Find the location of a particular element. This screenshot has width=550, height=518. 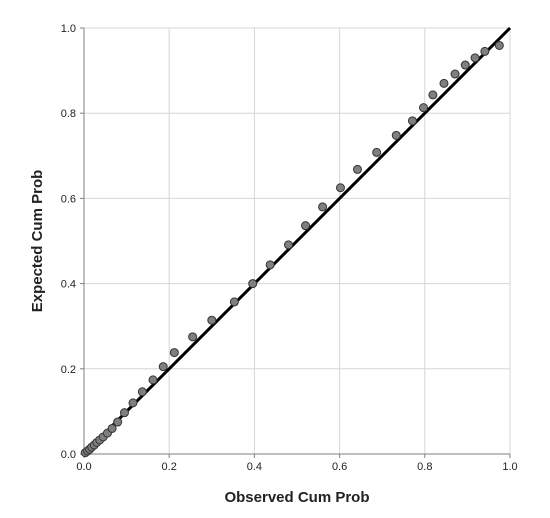

x-tick-label: 0.8 is located at coordinates (424, 467).